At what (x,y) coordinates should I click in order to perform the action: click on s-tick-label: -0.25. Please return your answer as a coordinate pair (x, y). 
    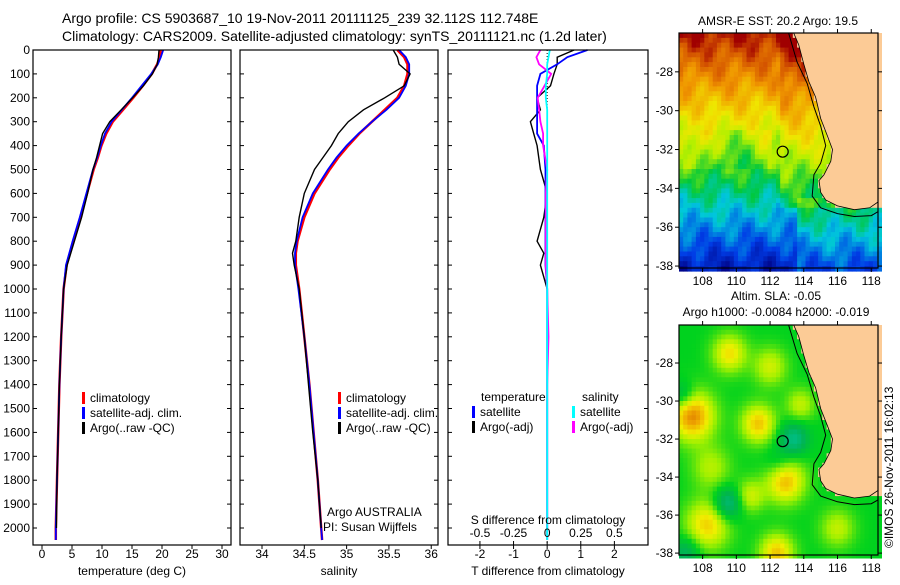
    Looking at the image, I should click on (514, 533).